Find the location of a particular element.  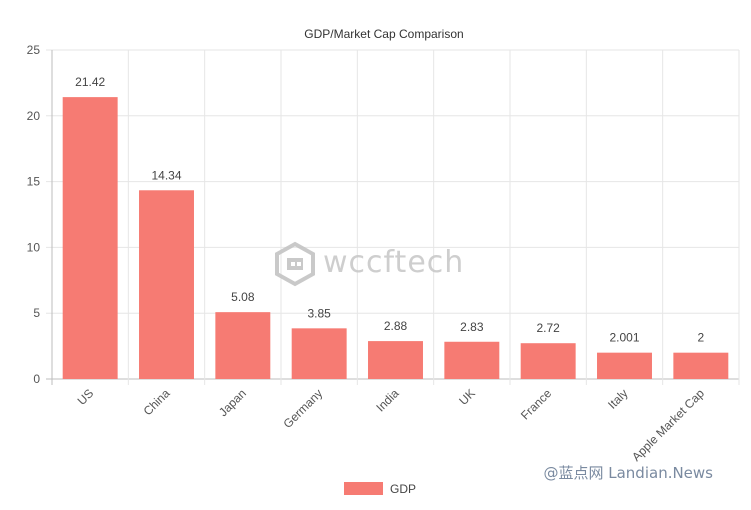

data-label: 21.42 is located at coordinates (90, 82).